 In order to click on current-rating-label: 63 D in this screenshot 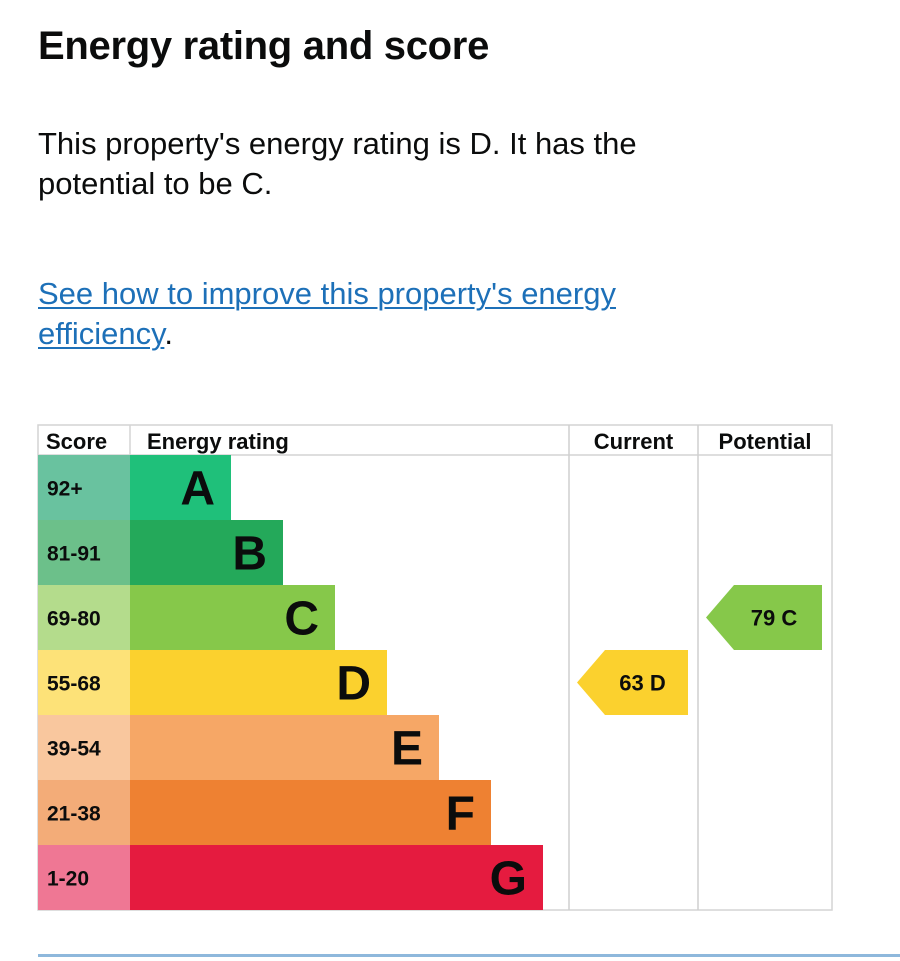, I will do `click(642, 683)`.